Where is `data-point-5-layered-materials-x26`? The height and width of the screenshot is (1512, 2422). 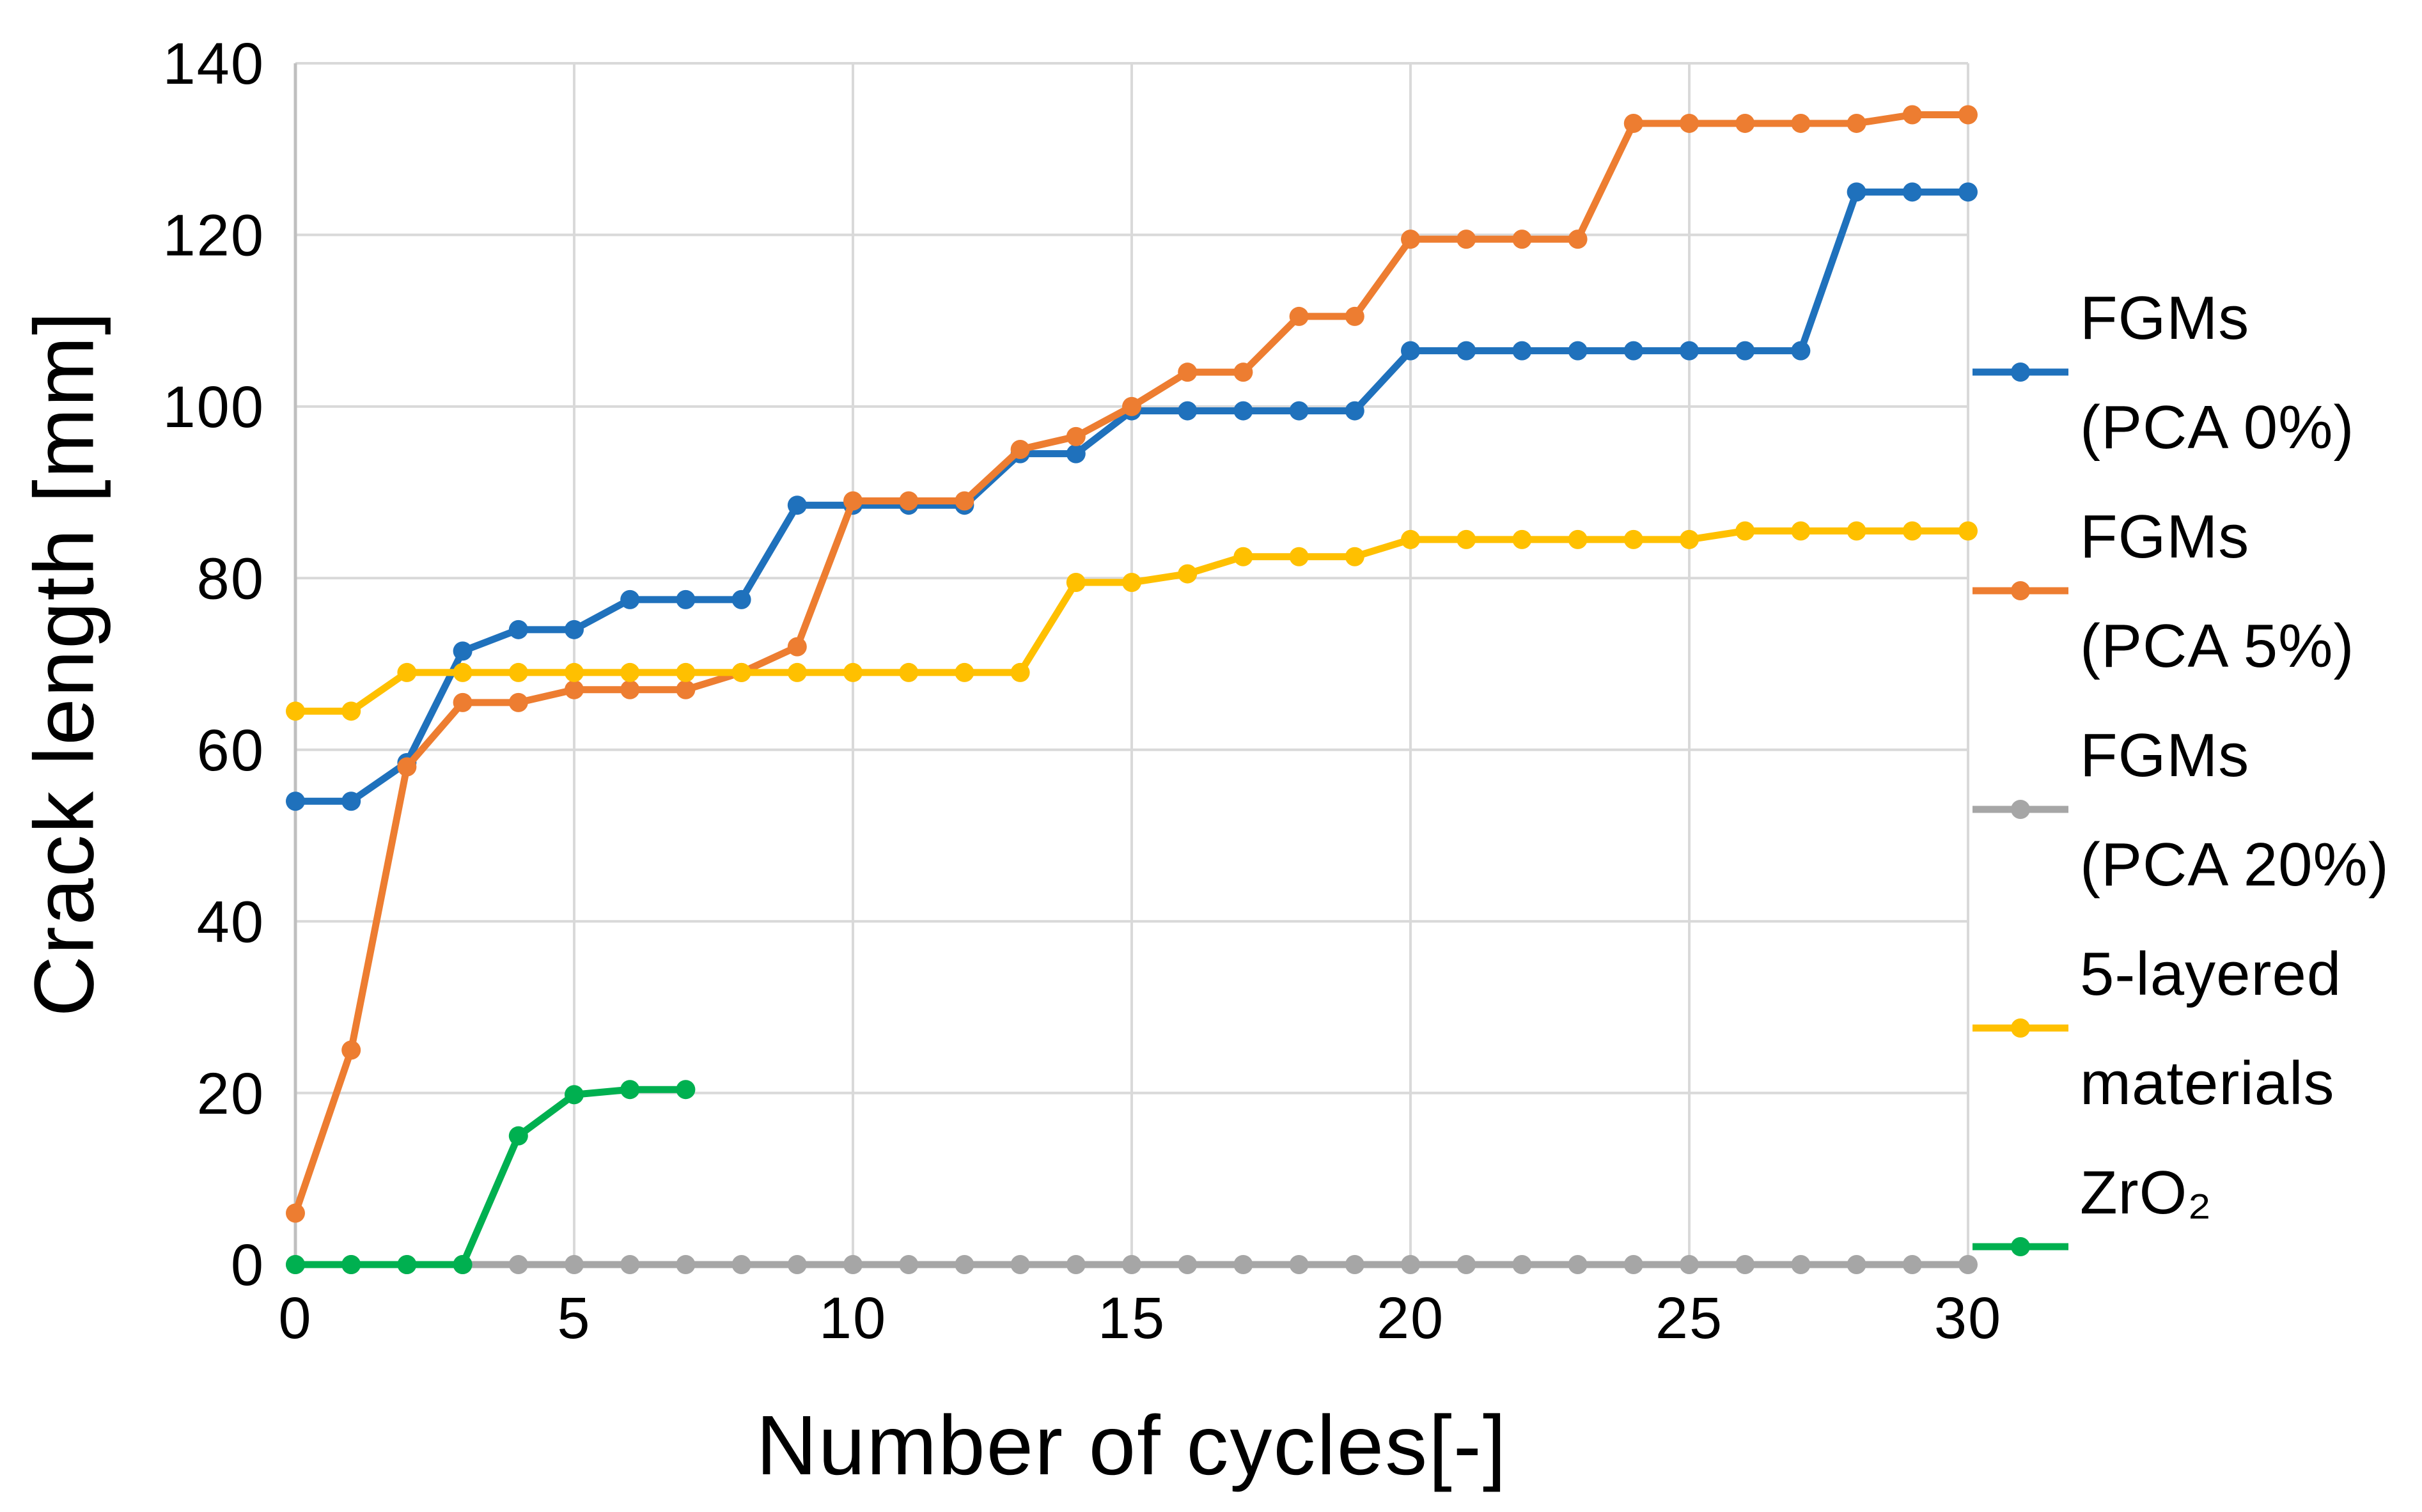
data-point-5-layered-materials-x26 is located at coordinates (1745, 531).